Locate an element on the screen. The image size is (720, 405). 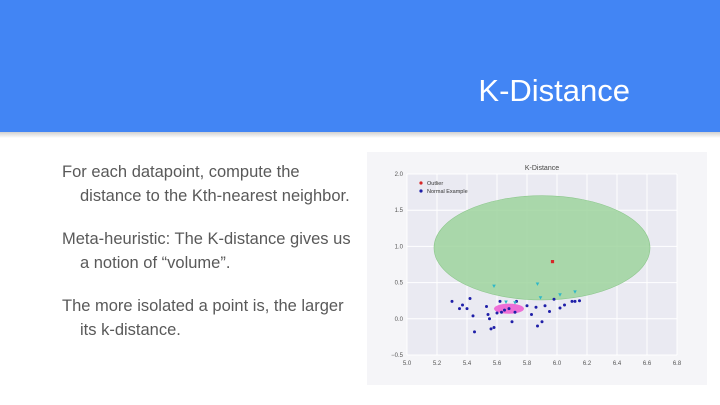
x-tick-label: 5.8 is located at coordinates (527, 364).